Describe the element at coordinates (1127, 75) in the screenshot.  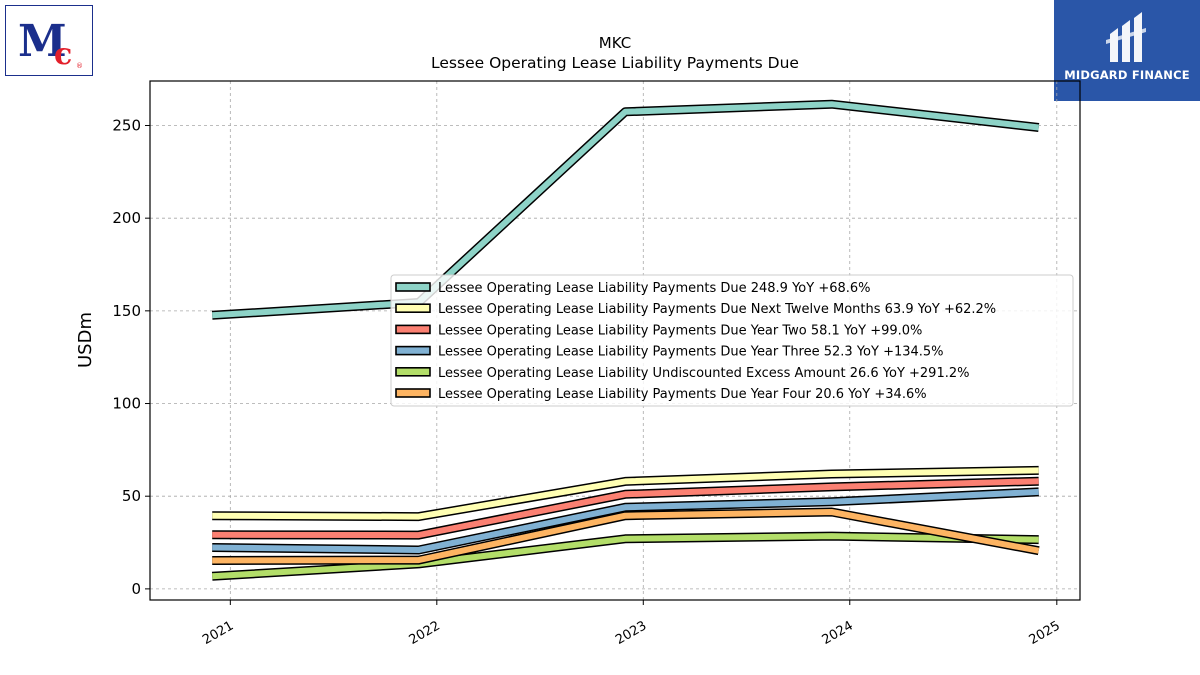
I see `midgard-finance-text: MIDGARD FINANCE` at that location.